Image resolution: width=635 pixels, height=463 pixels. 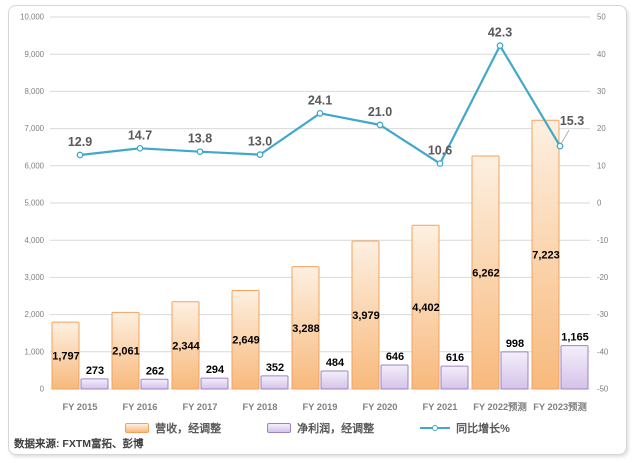 I want to click on profit-bar-label: 646, so click(x=395, y=357).